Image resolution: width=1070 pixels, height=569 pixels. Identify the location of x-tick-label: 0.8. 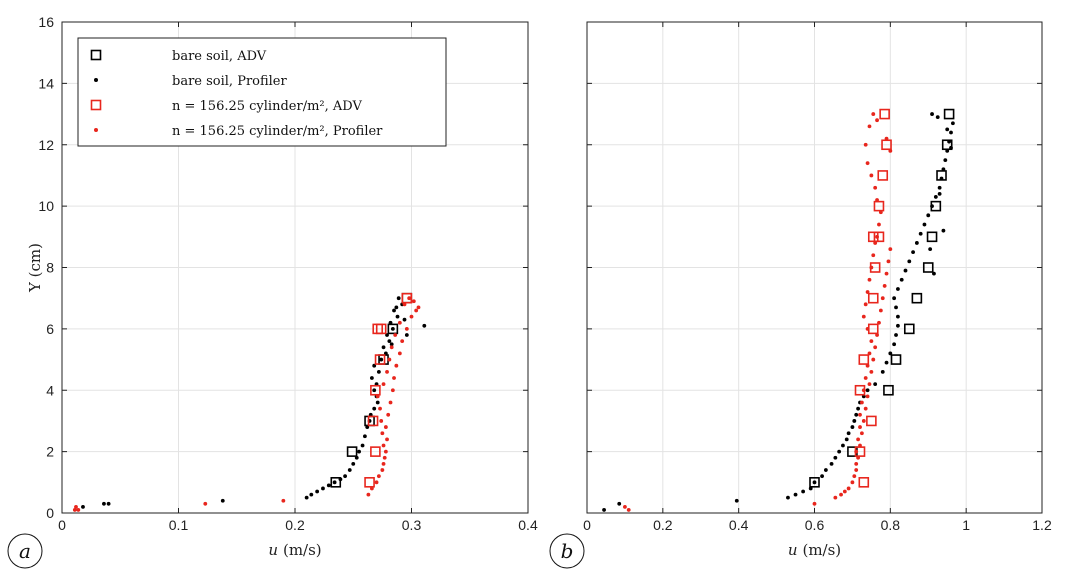
(891, 525).